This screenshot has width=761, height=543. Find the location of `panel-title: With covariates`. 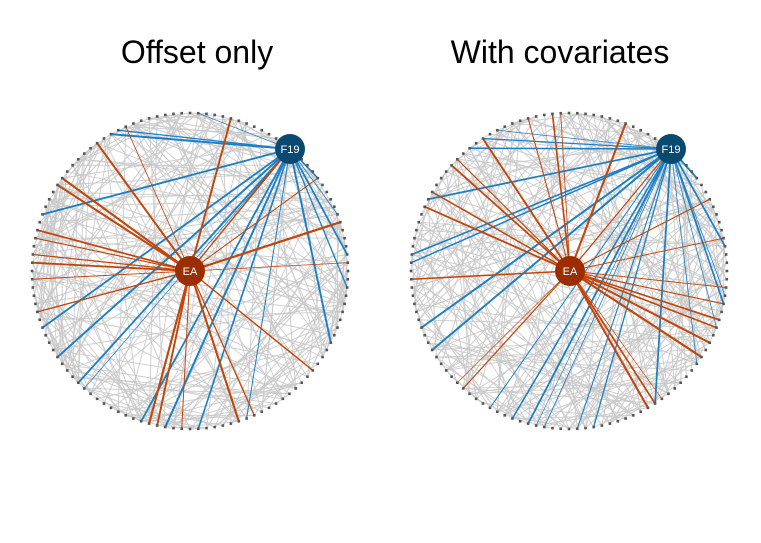

panel-title: With covariates is located at coordinates (560, 52).